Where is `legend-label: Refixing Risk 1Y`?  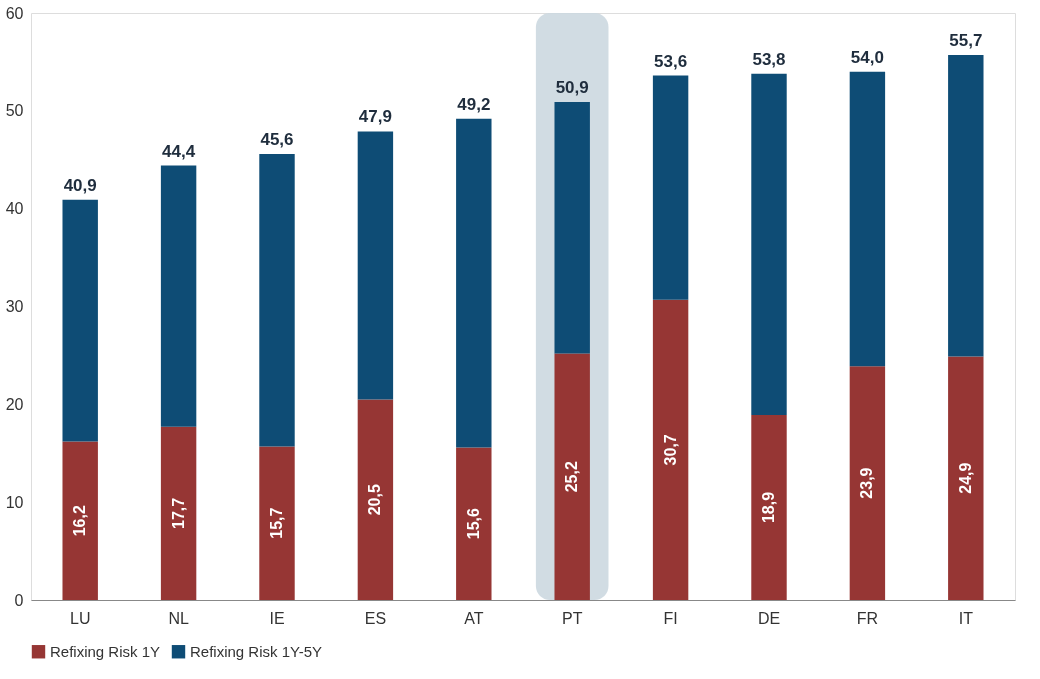 legend-label: Refixing Risk 1Y is located at coordinates (105, 651).